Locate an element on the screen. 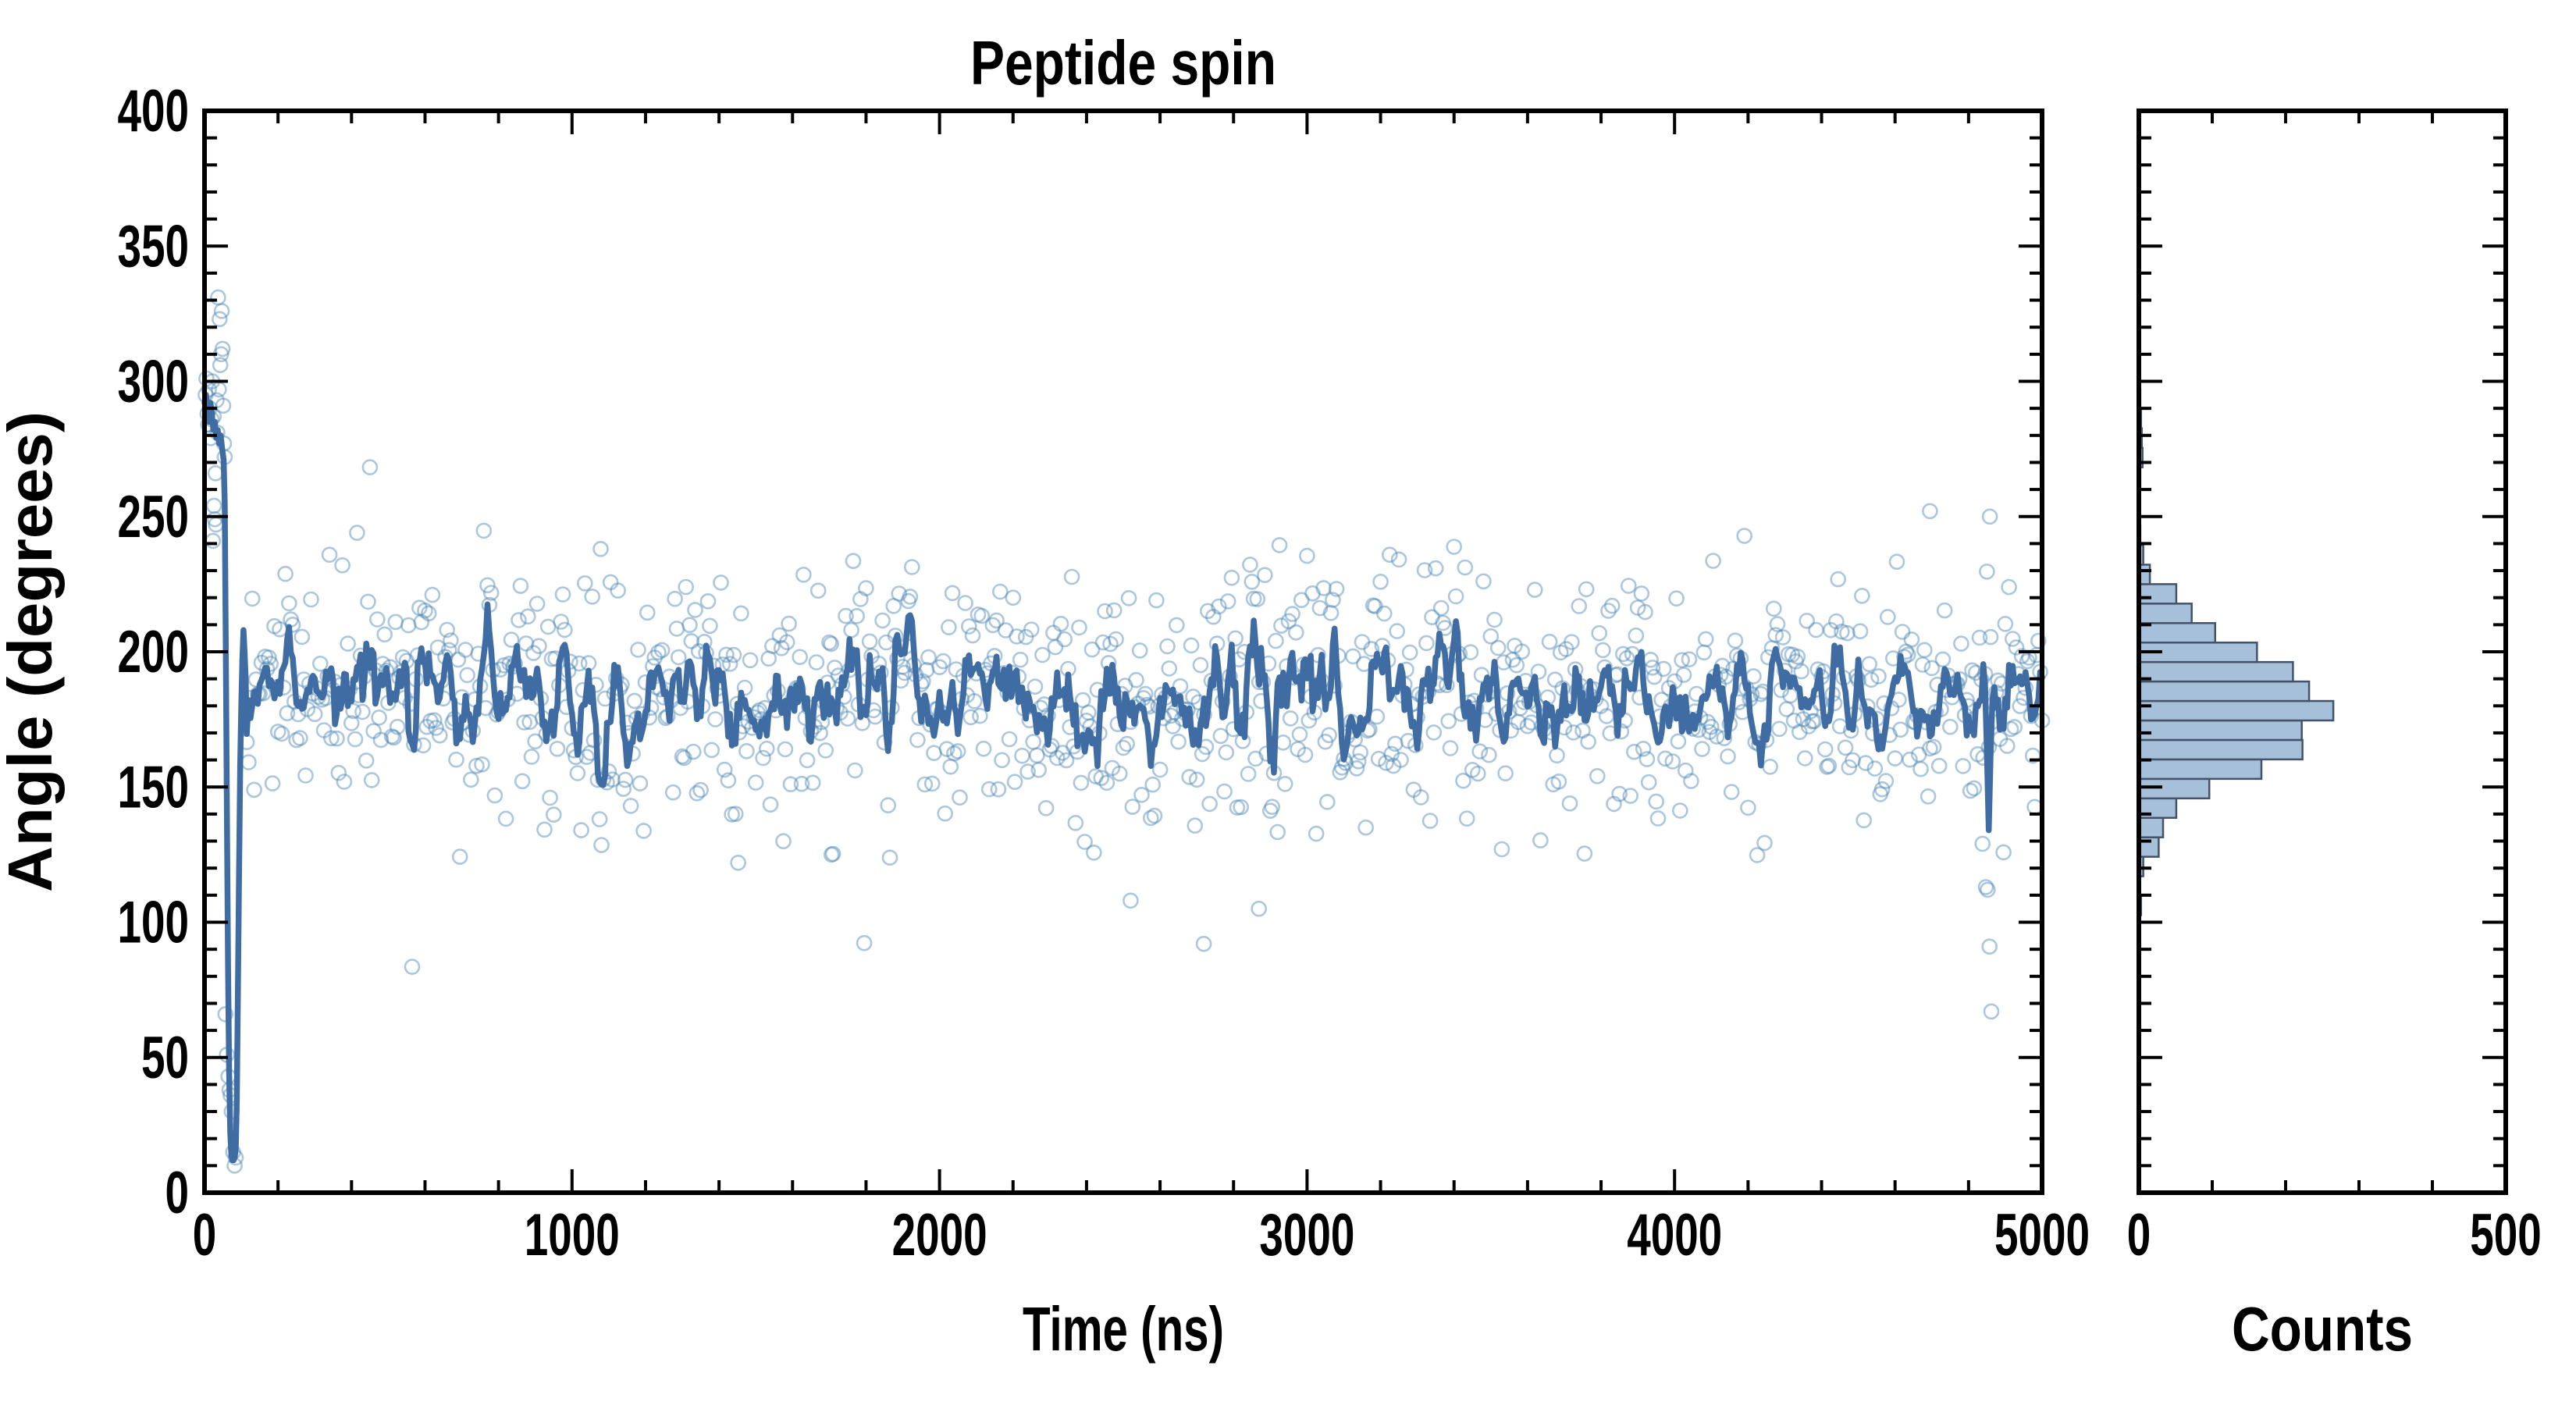 The image size is (2576, 1405). y-axis-label: Angle (degrees) is located at coordinates (32, 651).